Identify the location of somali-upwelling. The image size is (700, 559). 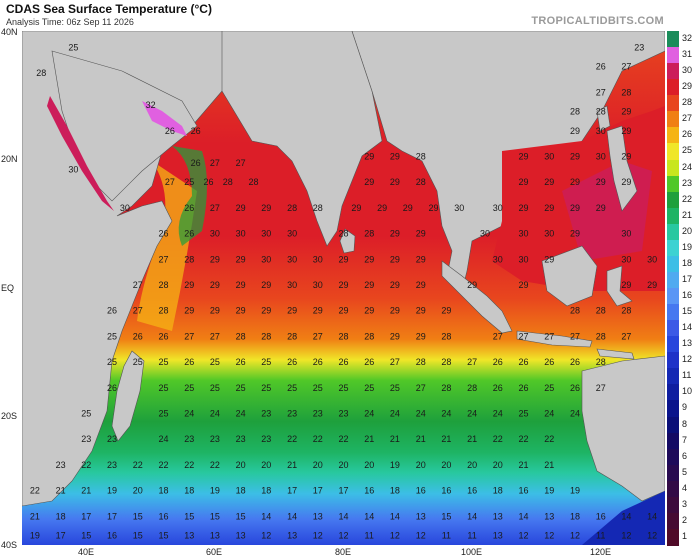
(167, 246).